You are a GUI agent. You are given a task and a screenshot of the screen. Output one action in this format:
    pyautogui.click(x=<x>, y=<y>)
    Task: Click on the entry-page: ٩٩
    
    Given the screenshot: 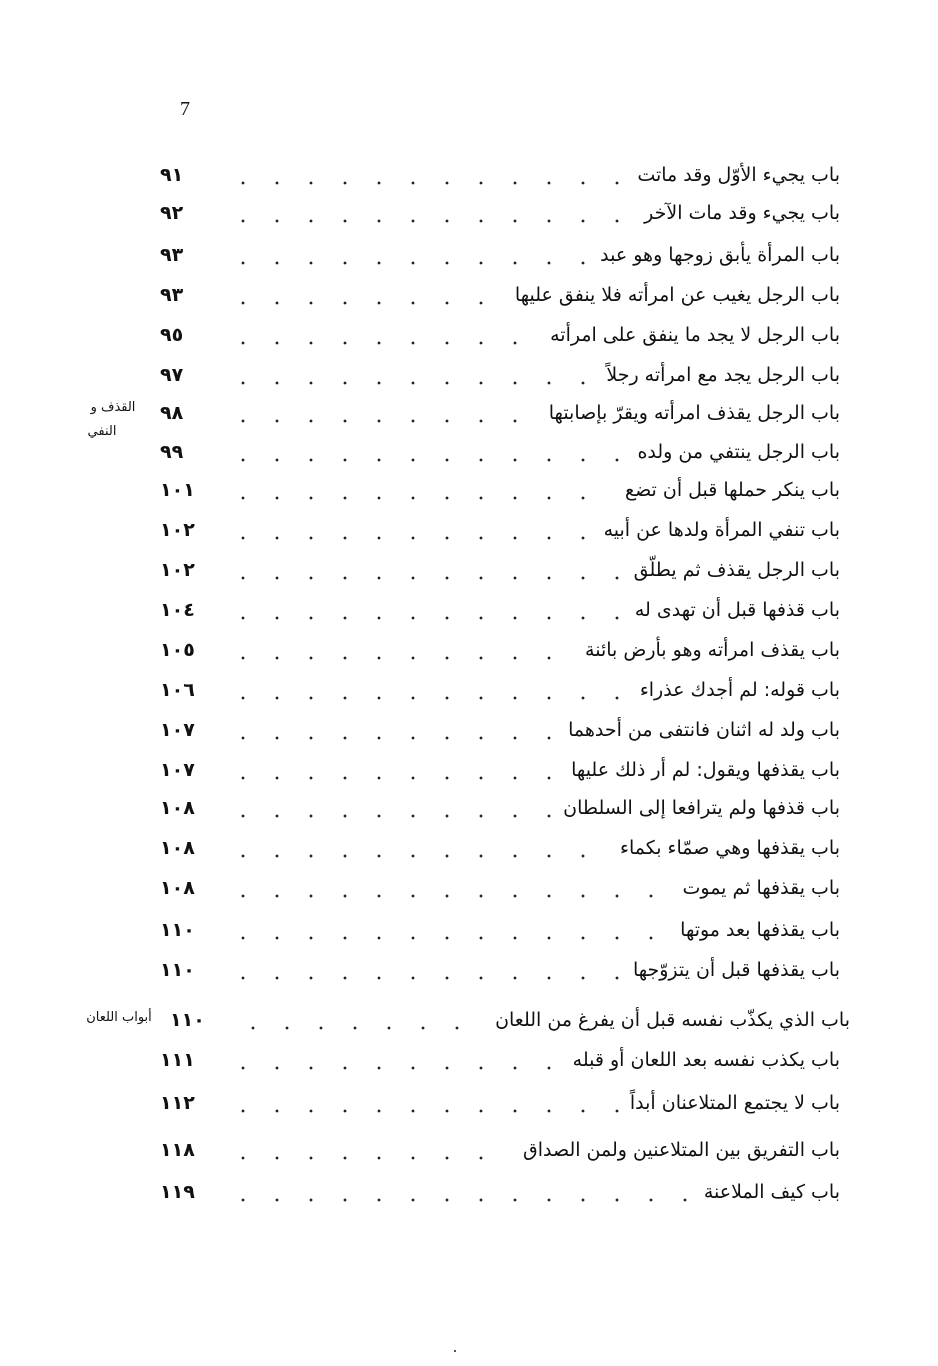 What is the action you would take?
    pyautogui.click(x=172, y=452)
    